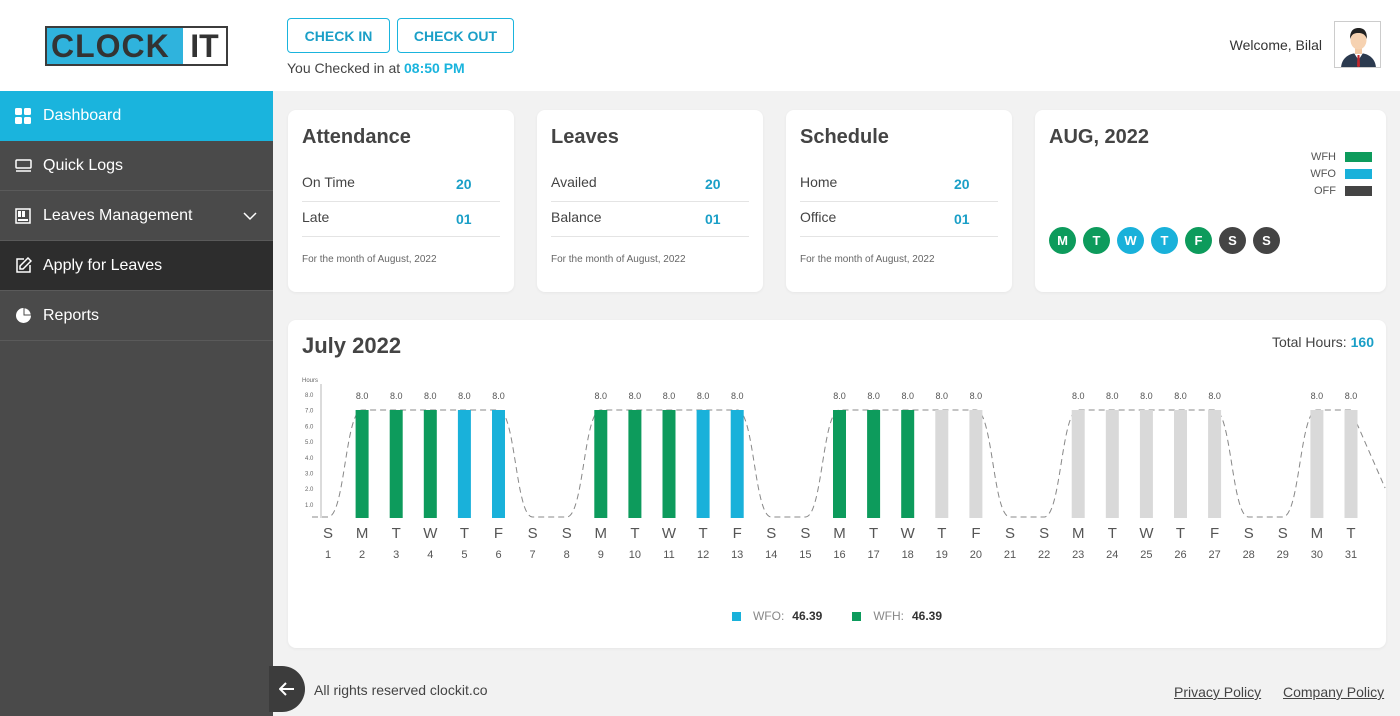 This screenshot has height=716, width=1400. What do you see at coordinates (328, 182) in the screenshot?
I see `row-label: On Time` at bounding box center [328, 182].